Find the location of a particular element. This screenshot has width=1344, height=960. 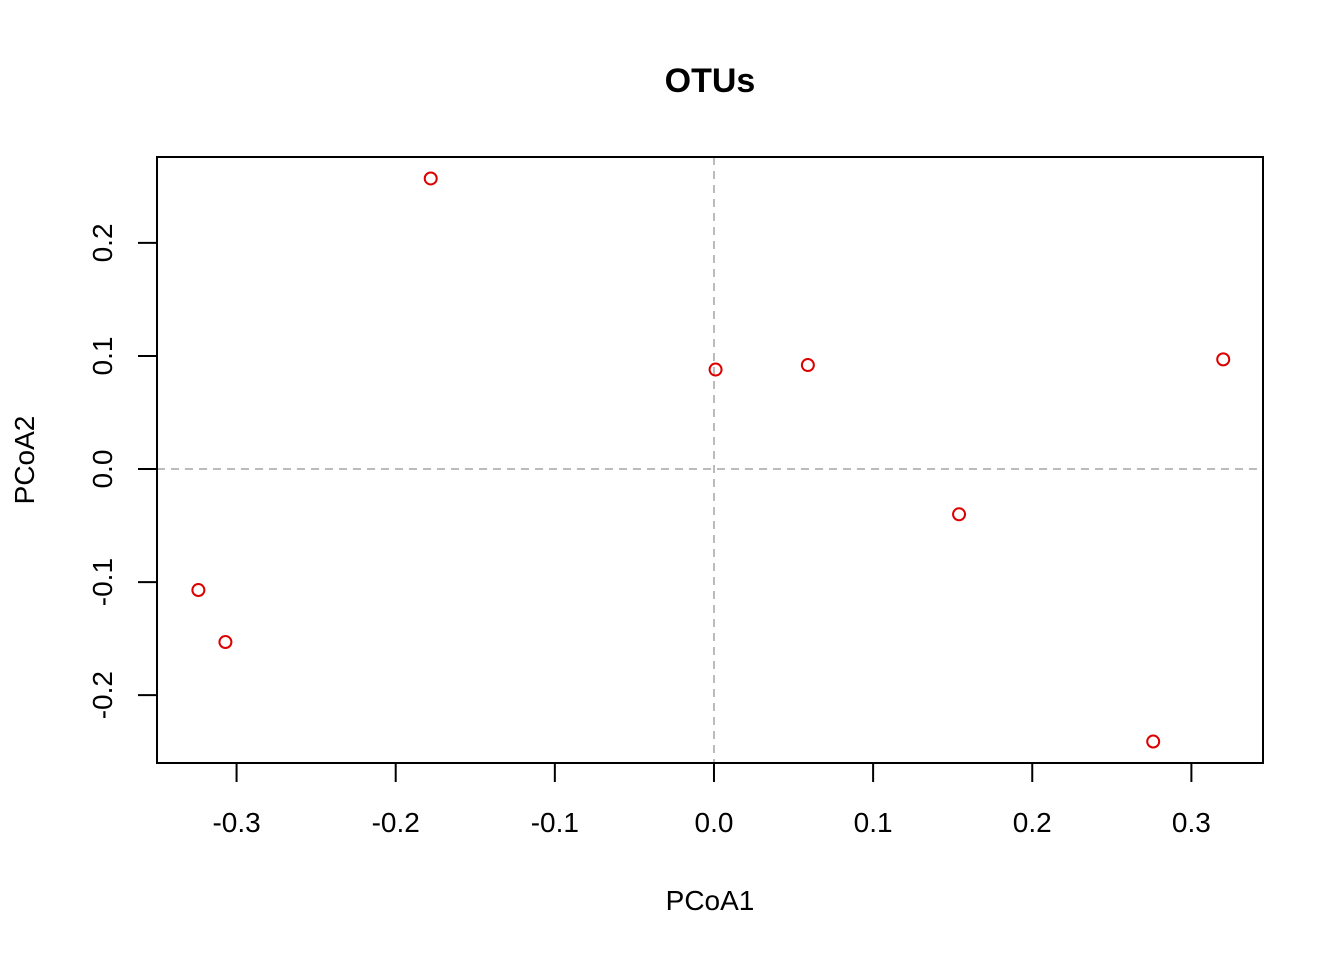

x-tick-label: -0.2 is located at coordinates (396, 822).